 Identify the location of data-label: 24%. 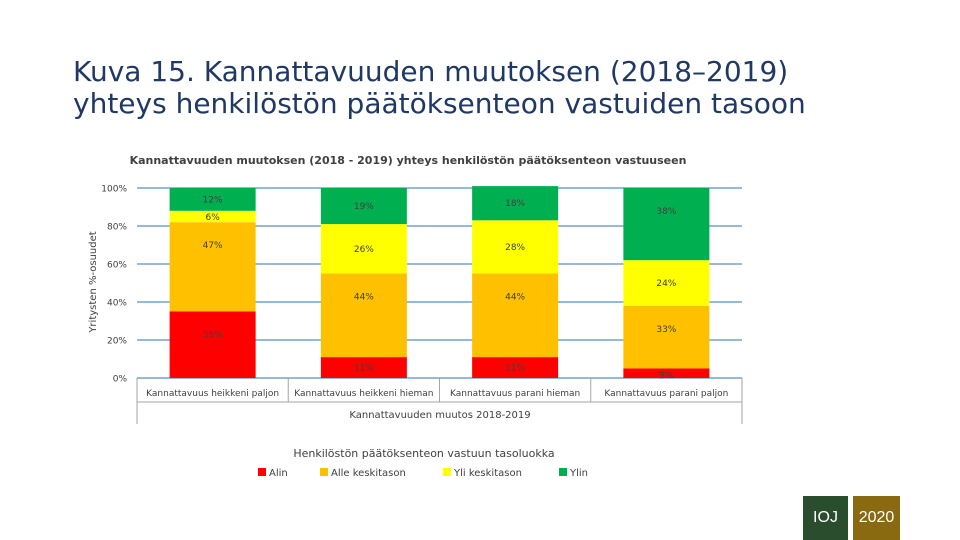
(666, 284).